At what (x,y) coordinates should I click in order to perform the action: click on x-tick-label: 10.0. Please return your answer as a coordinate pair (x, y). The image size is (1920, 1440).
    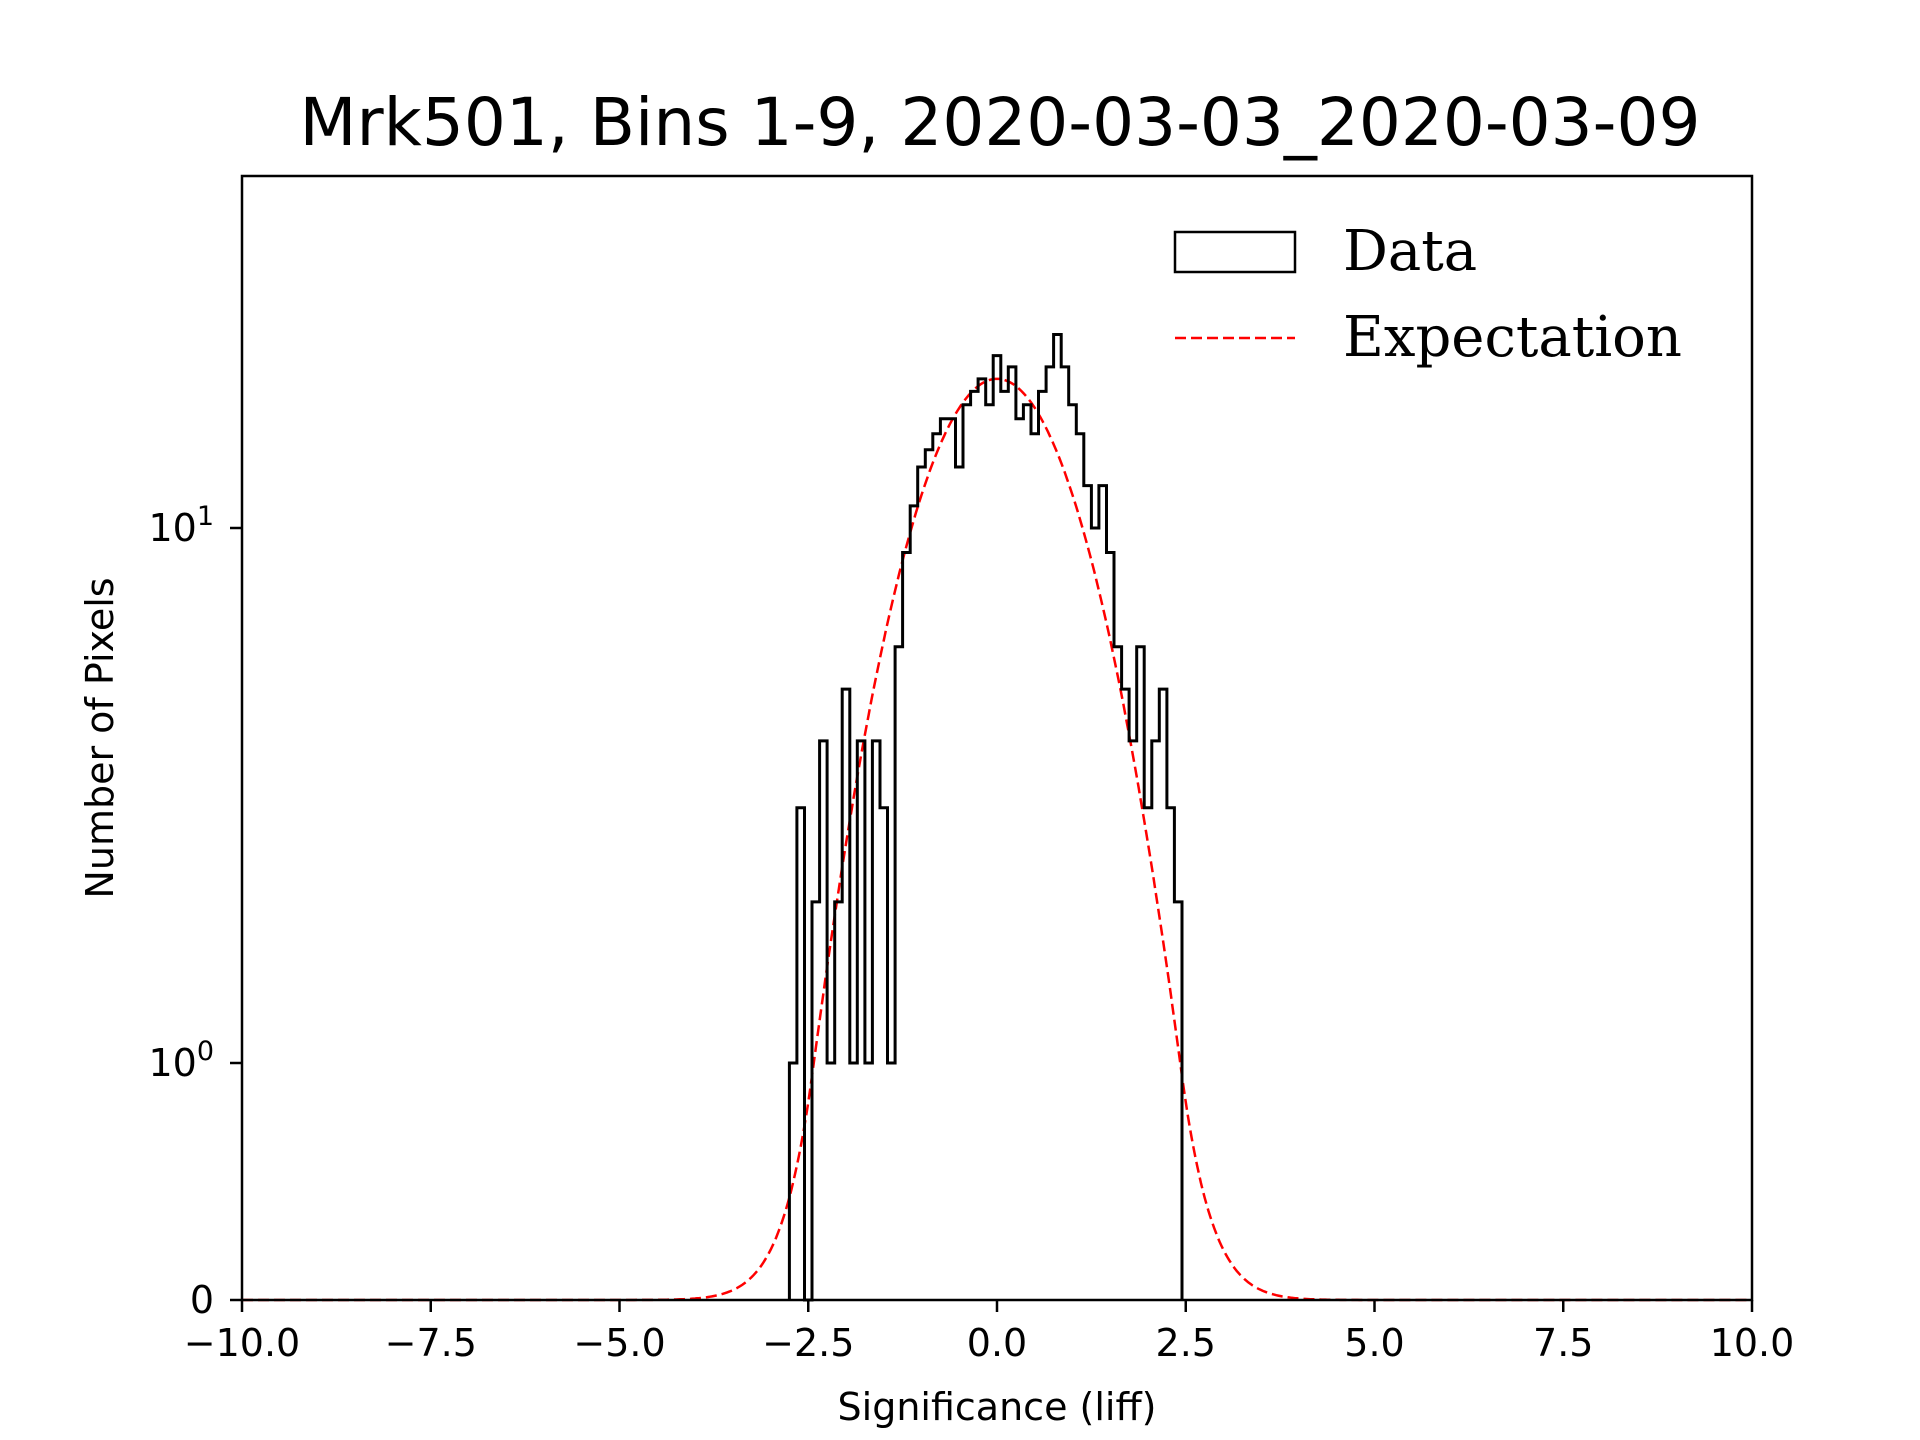
    Looking at the image, I should click on (1752, 1343).